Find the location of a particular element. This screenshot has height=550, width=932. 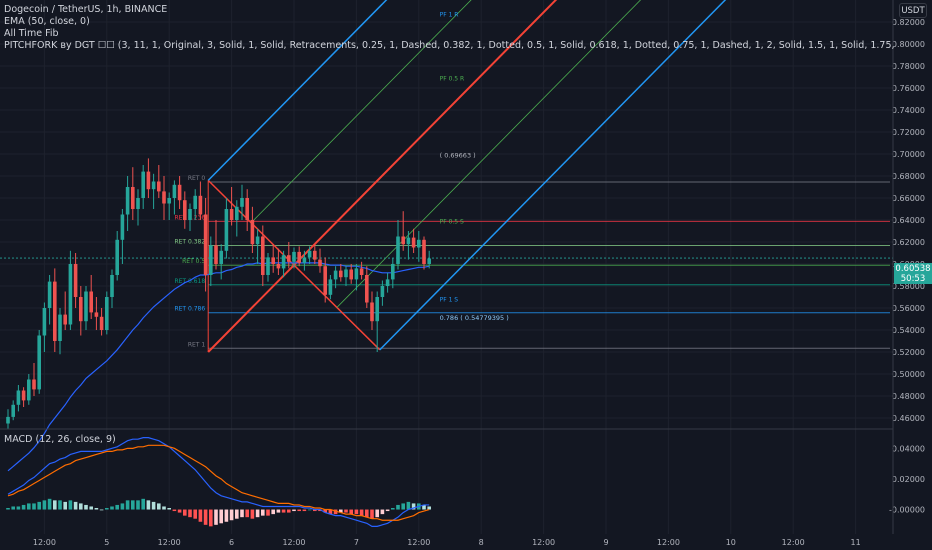

price-tick-label: 0.74000 is located at coordinates (908, 110).